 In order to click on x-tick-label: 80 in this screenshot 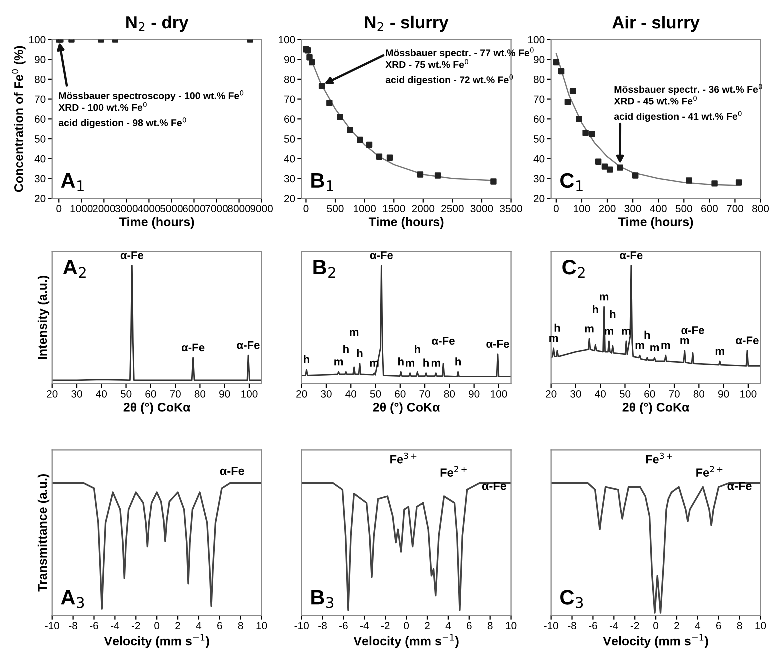, I will do `click(200, 394)`.